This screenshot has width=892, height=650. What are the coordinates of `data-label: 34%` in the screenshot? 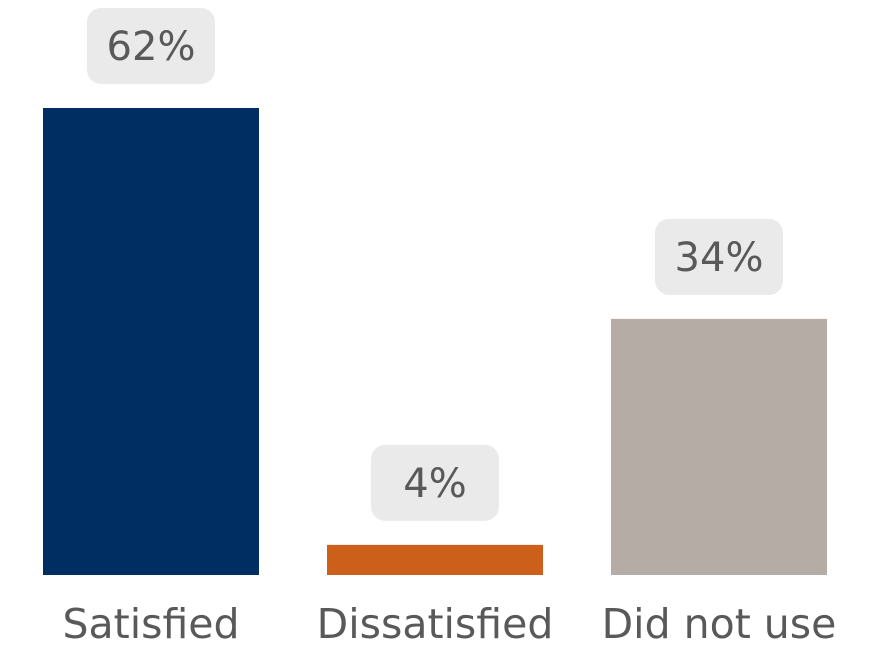 It's located at (719, 256).